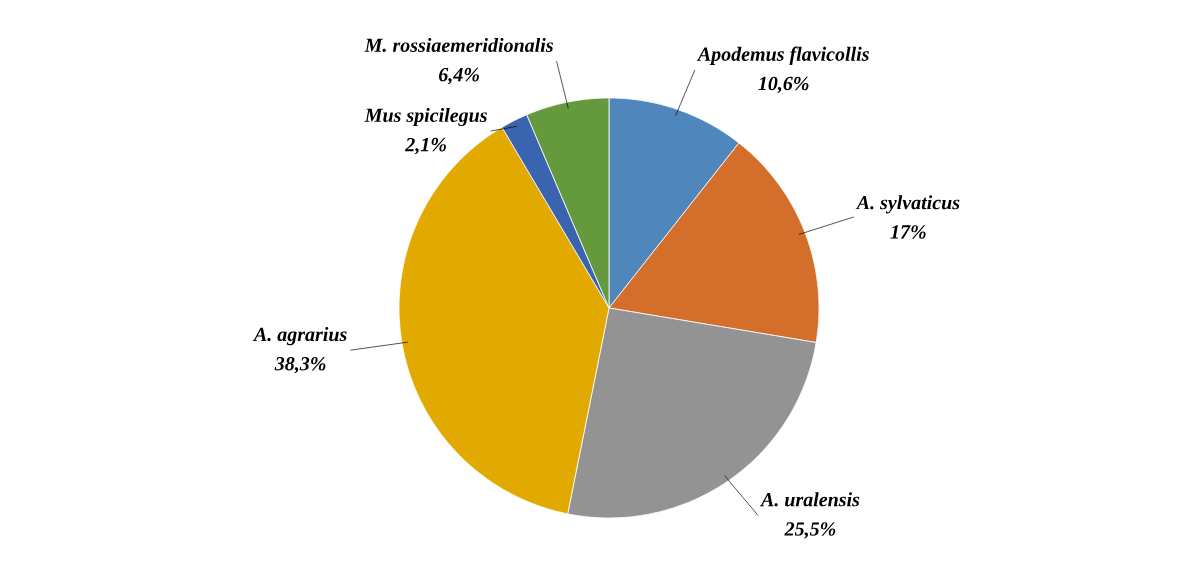 The image size is (1199, 578). What do you see at coordinates (908, 232) in the screenshot?
I see `data-label: 17%` at bounding box center [908, 232].